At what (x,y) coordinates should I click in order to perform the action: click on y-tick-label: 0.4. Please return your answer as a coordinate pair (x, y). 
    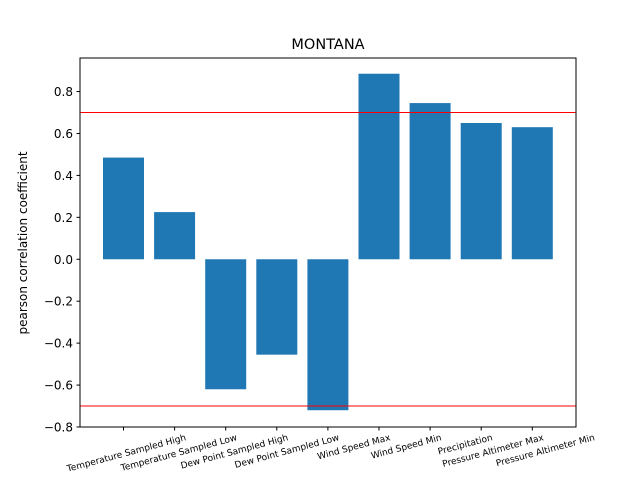
    Looking at the image, I should click on (63, 176).